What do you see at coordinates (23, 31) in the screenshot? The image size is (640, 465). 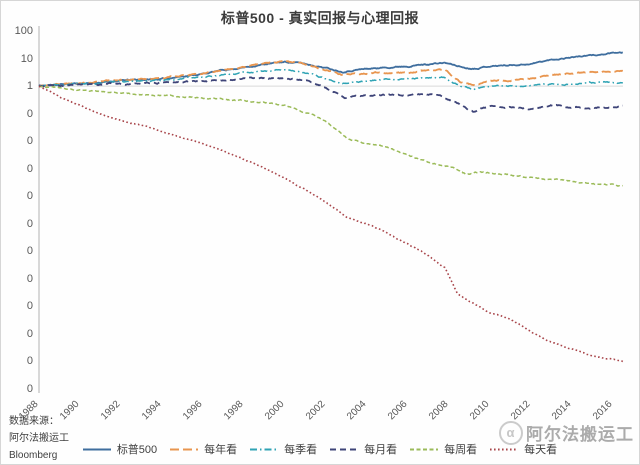 I see `y-tick-label: 100` at bounding box center [23, 31].